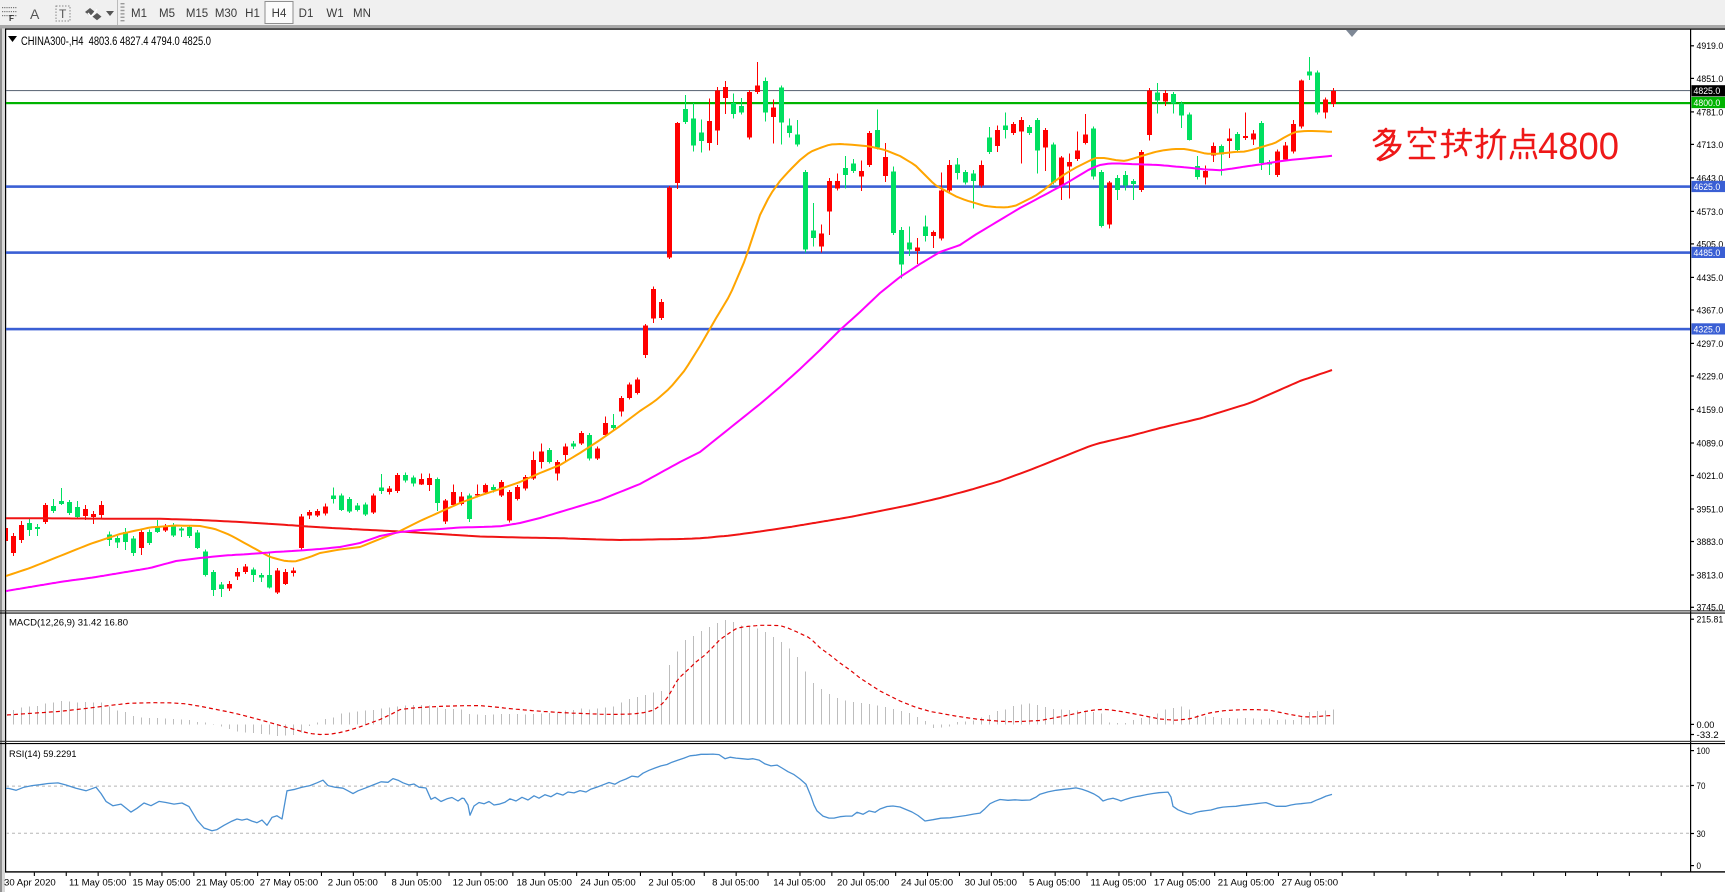  I want to click on svg-text: 4625.0, so click(1707, 187).